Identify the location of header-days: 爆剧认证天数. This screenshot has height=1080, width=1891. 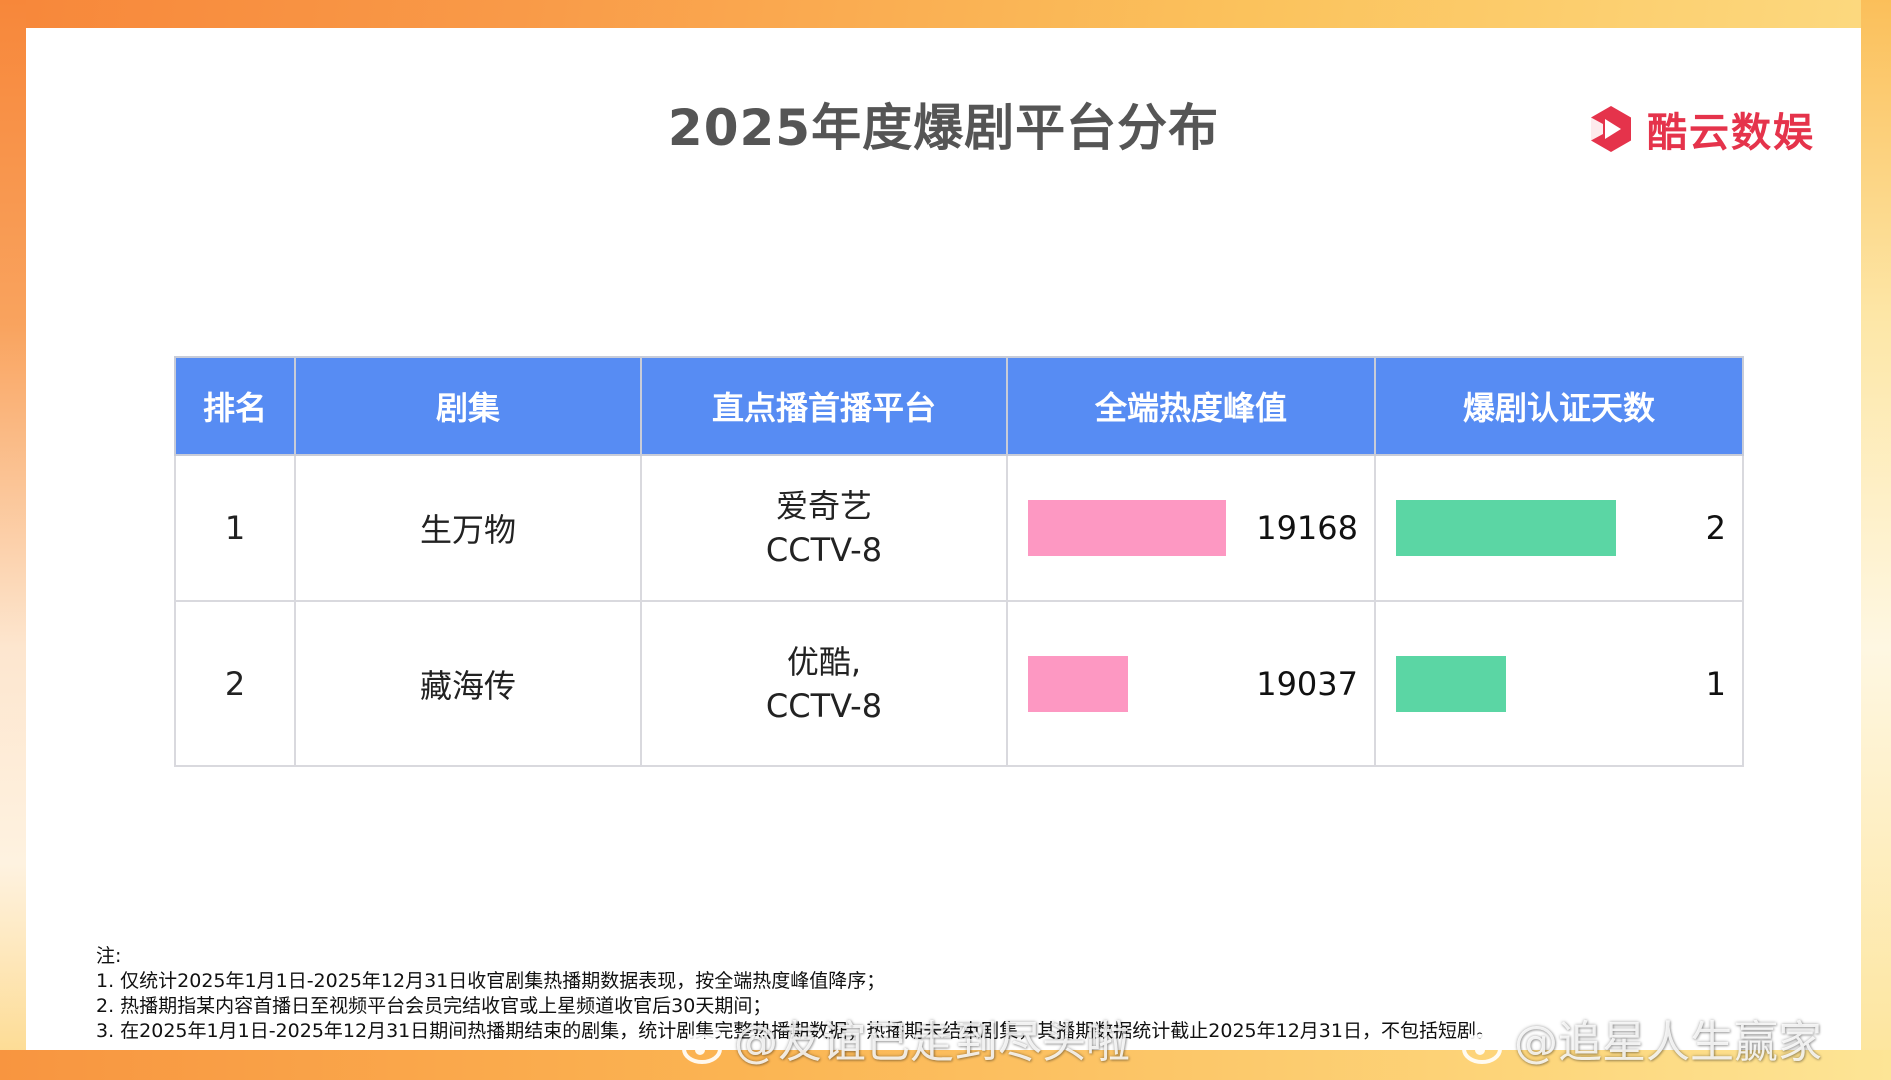
(1559, 406).